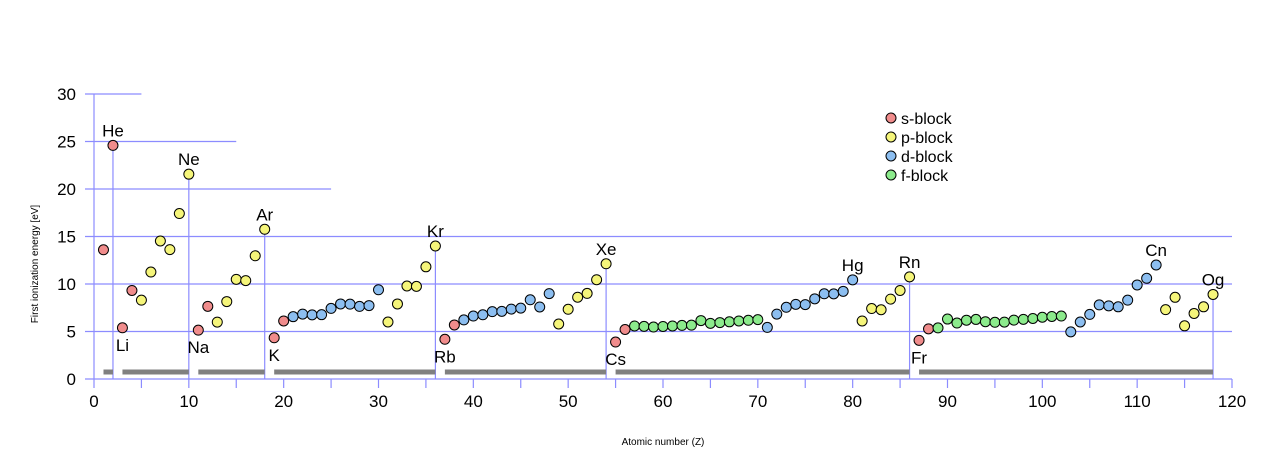  I want to click on element-label: Ne, so click(189, 159).